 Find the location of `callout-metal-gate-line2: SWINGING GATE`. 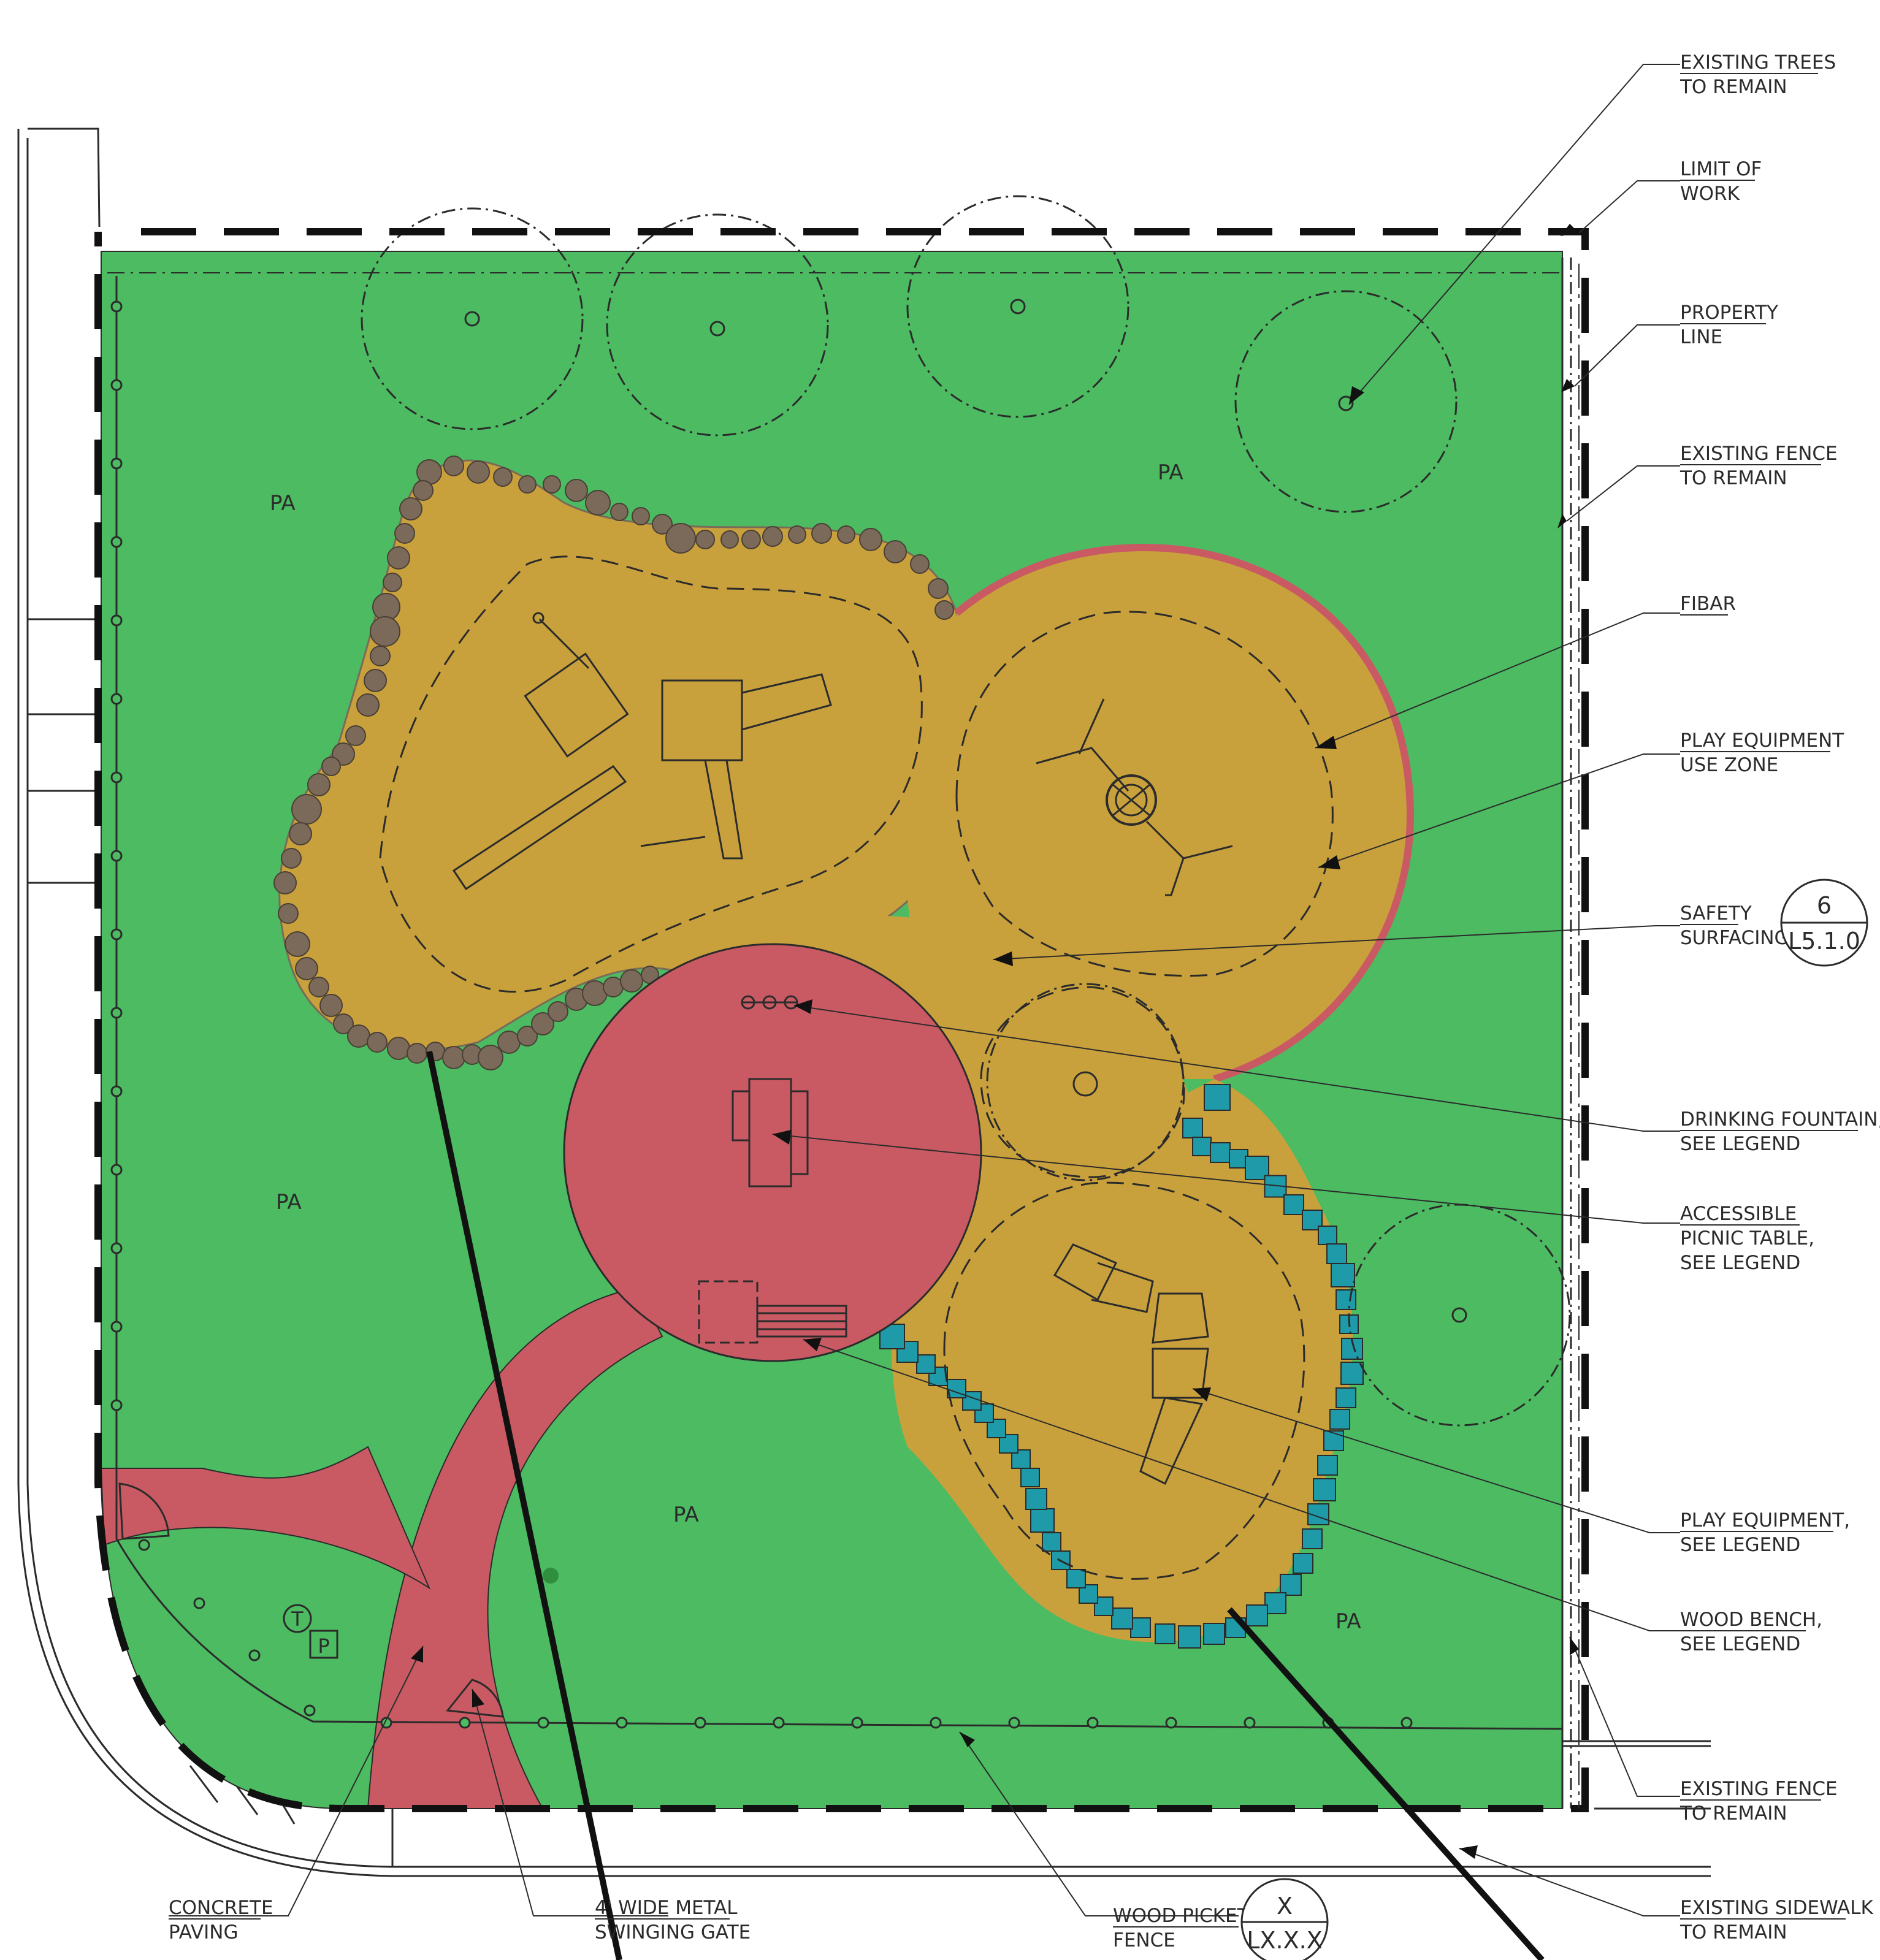

callout-metal-gate-line2: SWINGING GATE is located at coordinates (673, 1932).